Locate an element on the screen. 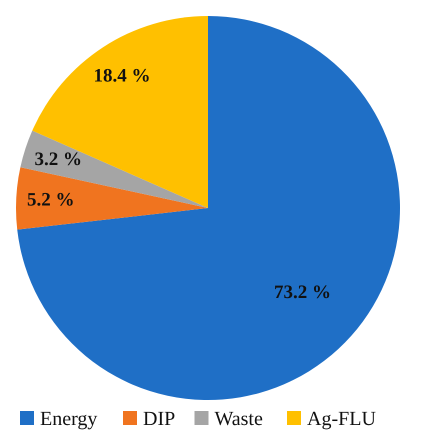 This screenshot has width=448, height=434. legend-label: Energy is located at coordinates (69, 419).